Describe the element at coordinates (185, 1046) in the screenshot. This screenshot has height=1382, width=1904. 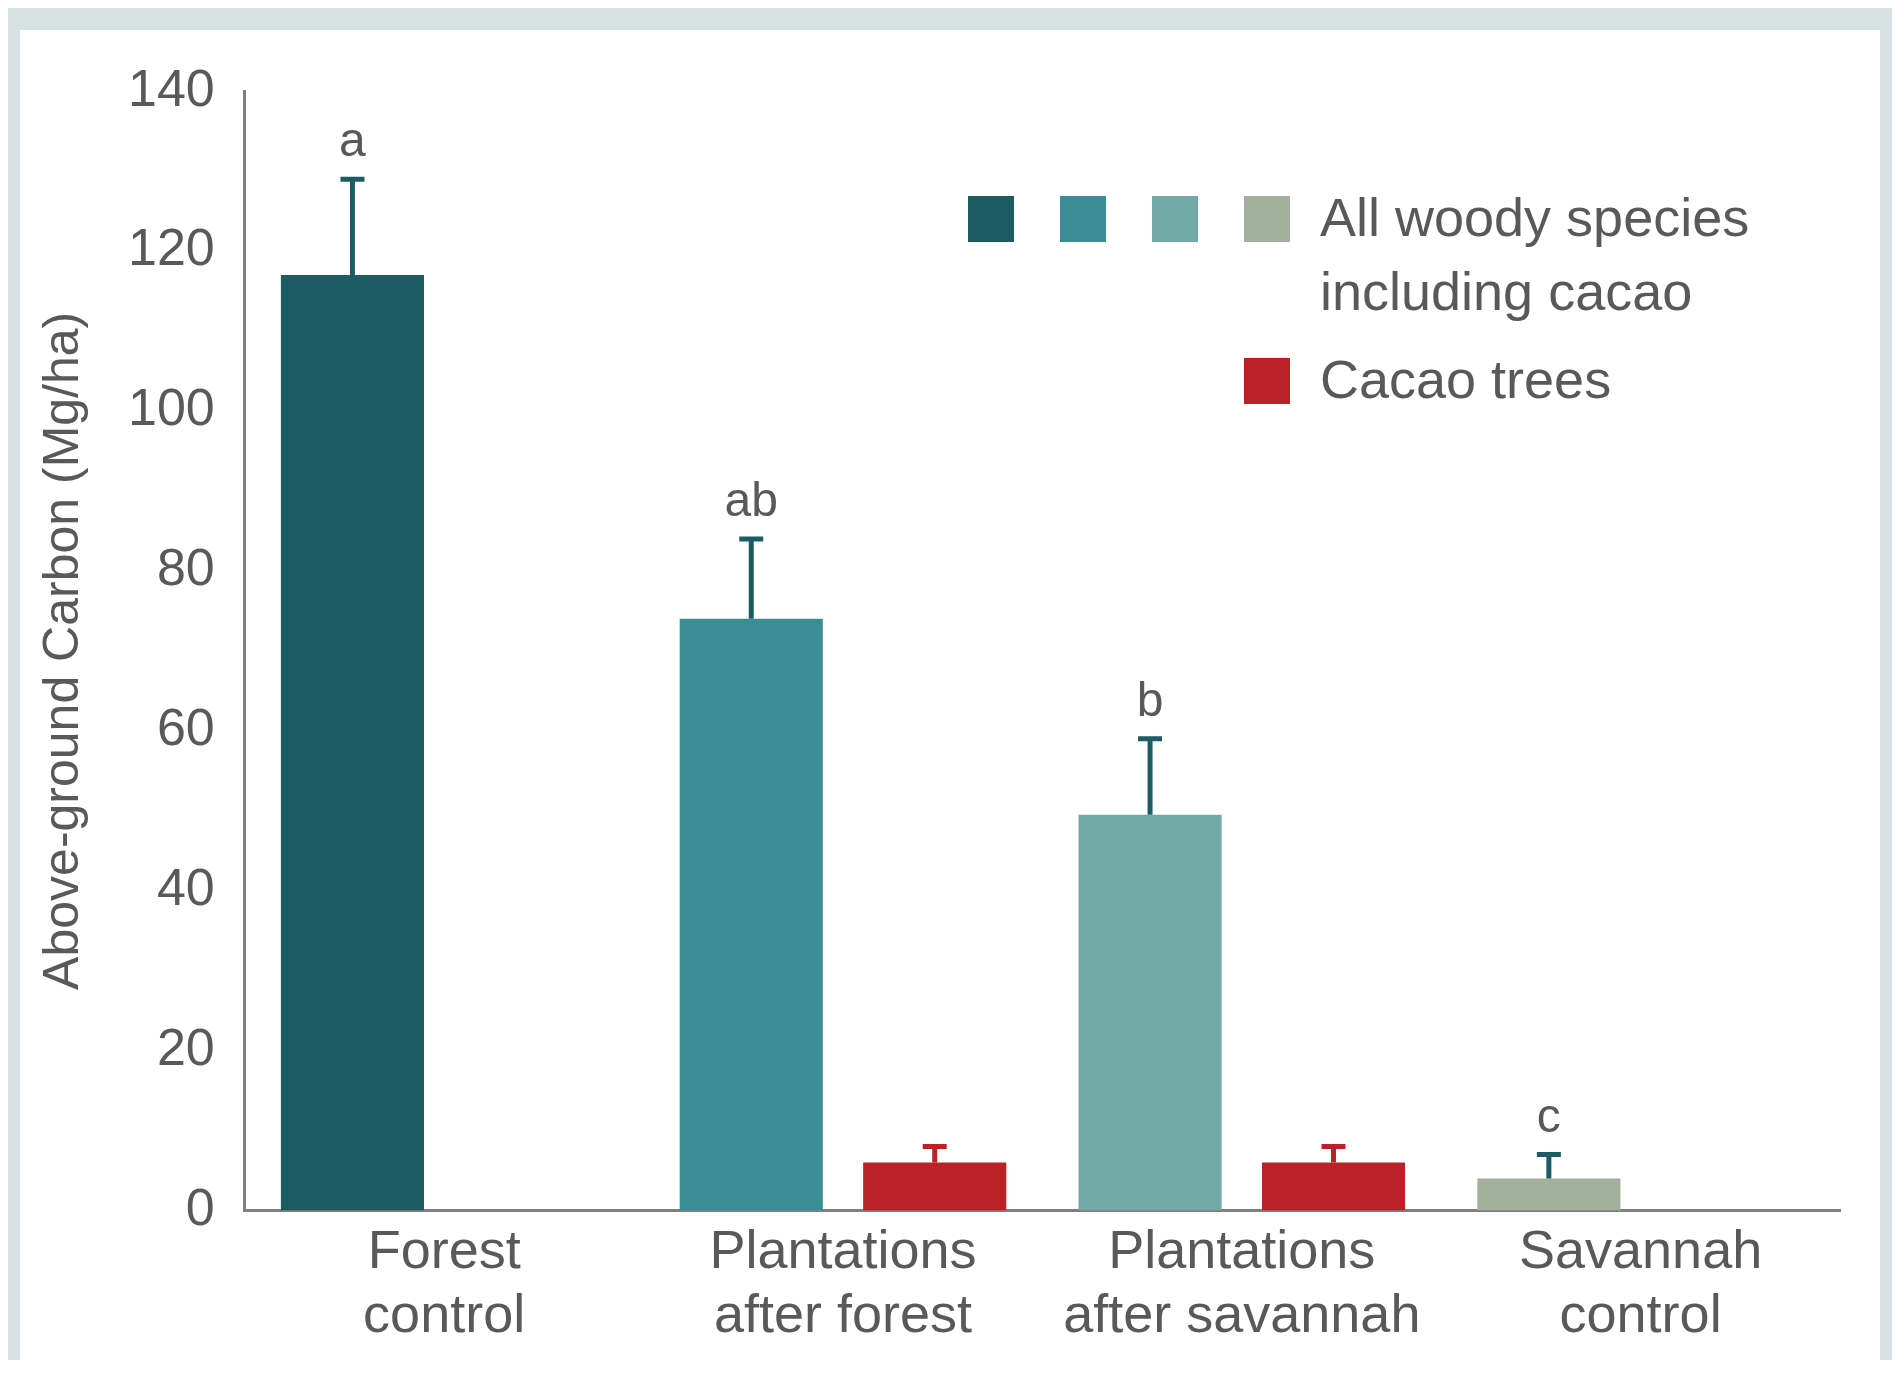
I see `y-tick-label: 20` at that location.